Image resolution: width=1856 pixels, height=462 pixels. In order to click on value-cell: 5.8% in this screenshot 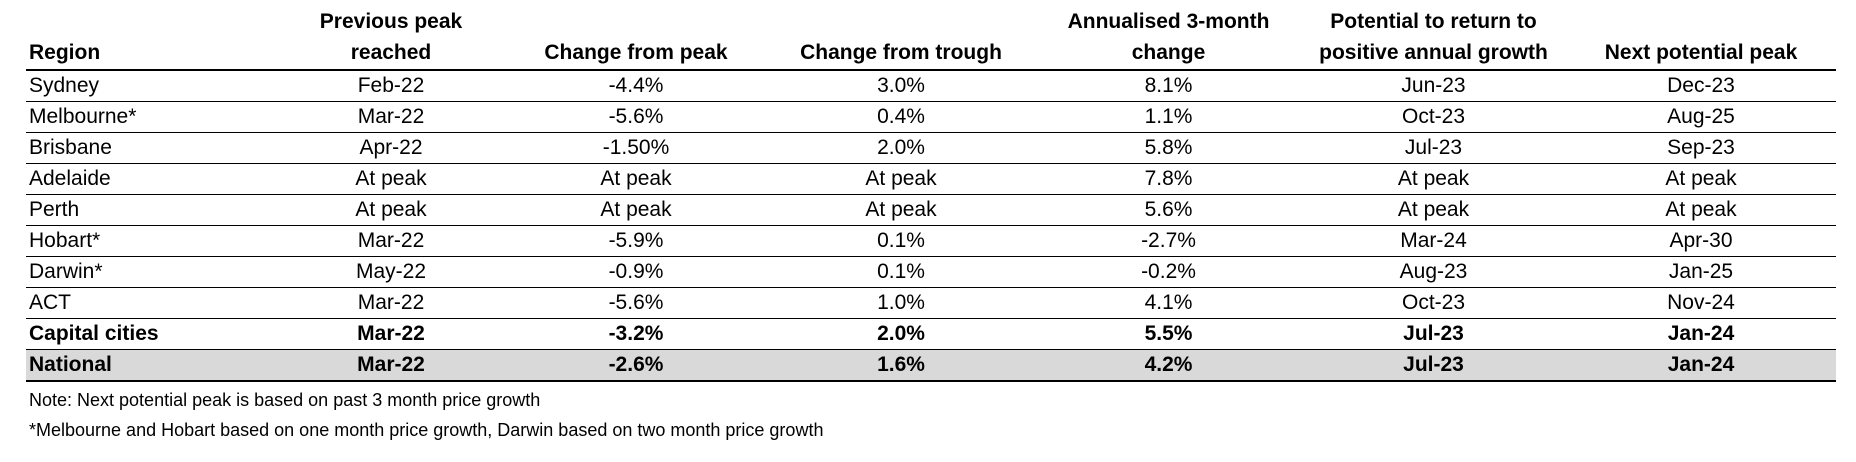, I will do `click(1168, 148)`.